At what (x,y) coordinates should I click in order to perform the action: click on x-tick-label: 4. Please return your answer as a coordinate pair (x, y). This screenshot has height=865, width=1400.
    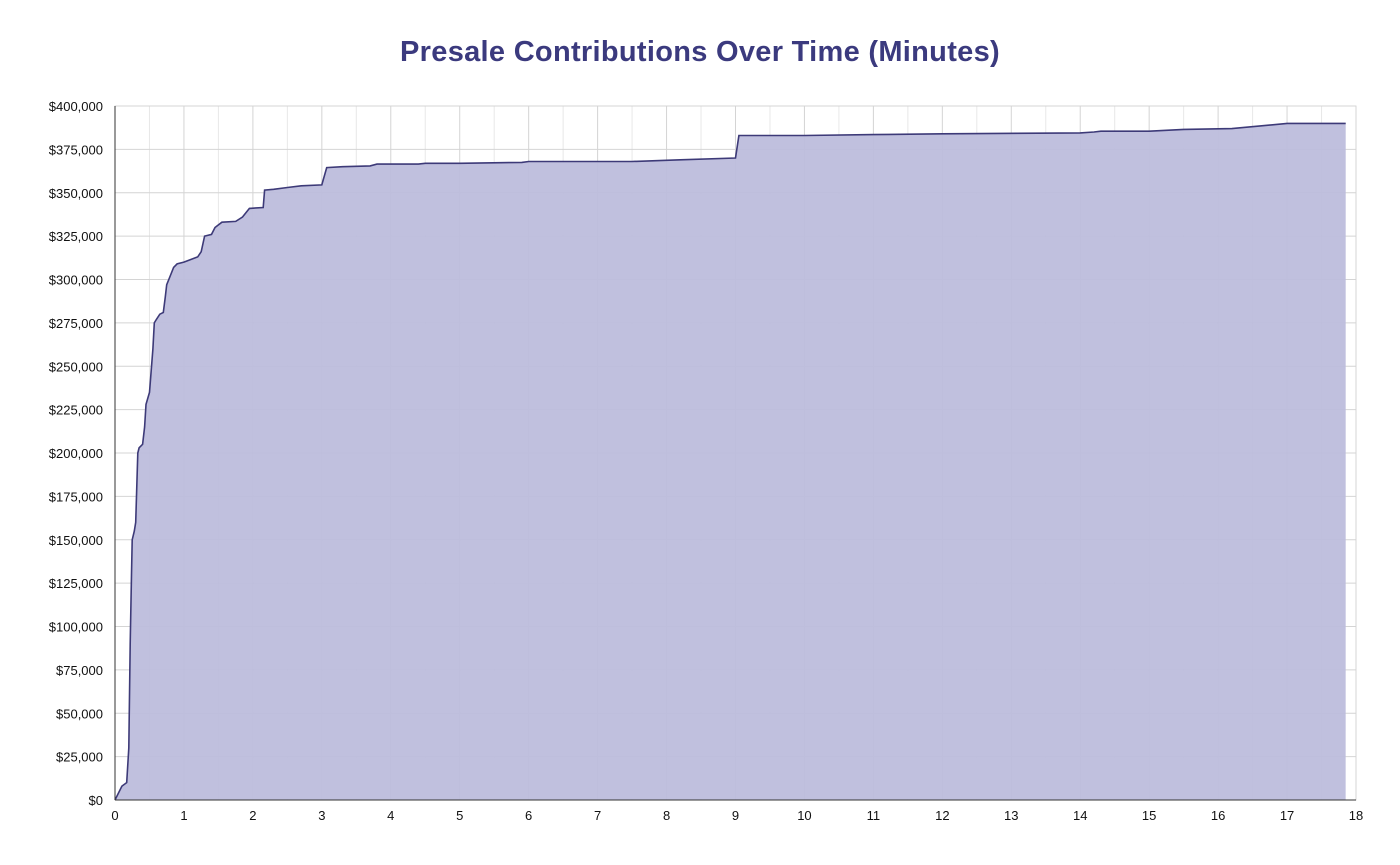
    Looking at the image, I should click on (390, 815).